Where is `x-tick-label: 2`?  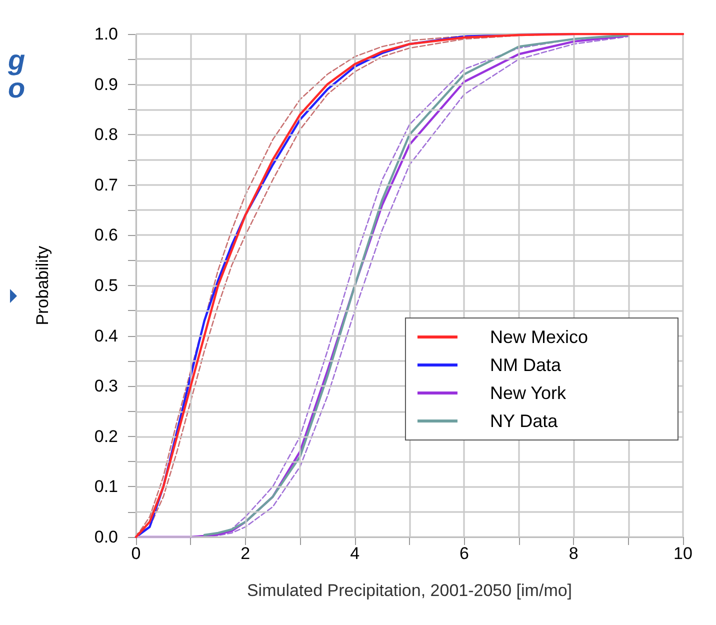 x-tick-label: 2 is located at coordinates (245, 553).